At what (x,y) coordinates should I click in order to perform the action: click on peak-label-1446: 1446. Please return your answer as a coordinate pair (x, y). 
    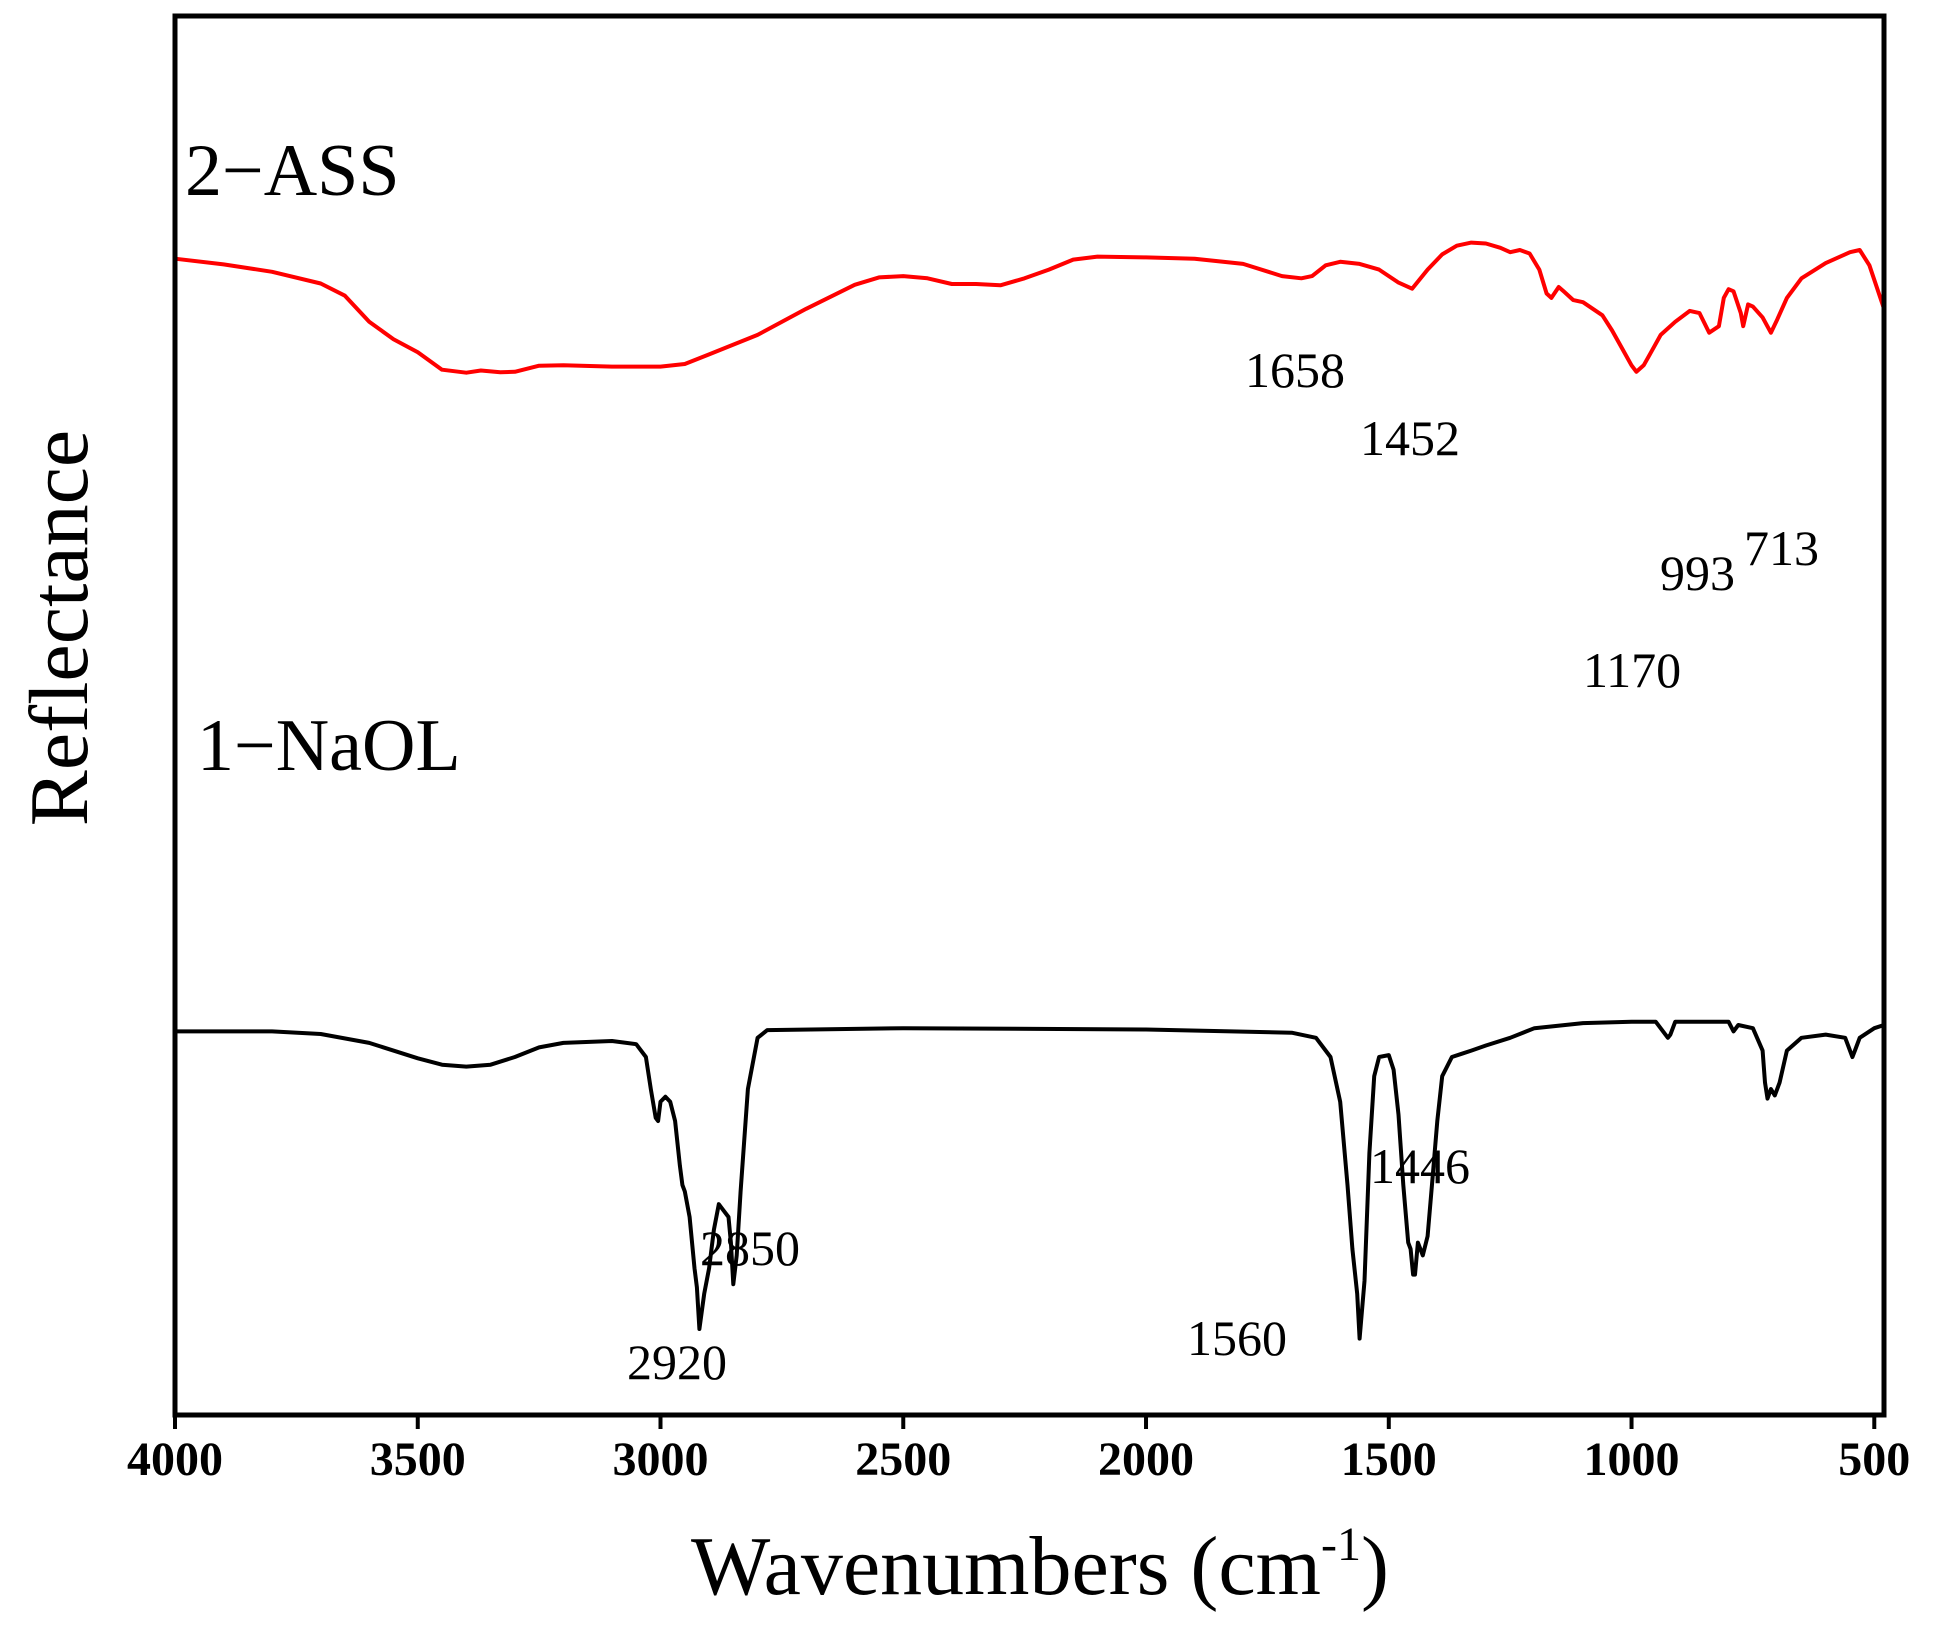
    Looking at the image, I should click on (1420, 1166).